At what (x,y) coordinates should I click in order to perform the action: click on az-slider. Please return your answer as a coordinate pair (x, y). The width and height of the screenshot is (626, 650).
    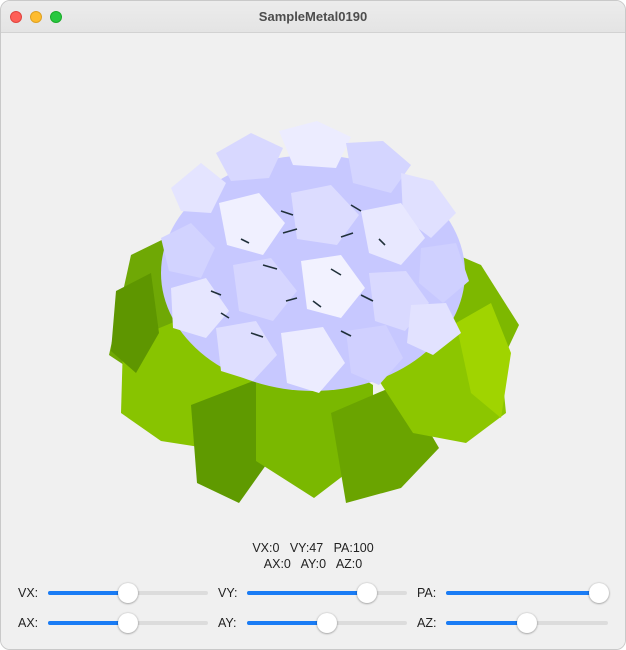
    Looking at the image, I should click on (527, 623).